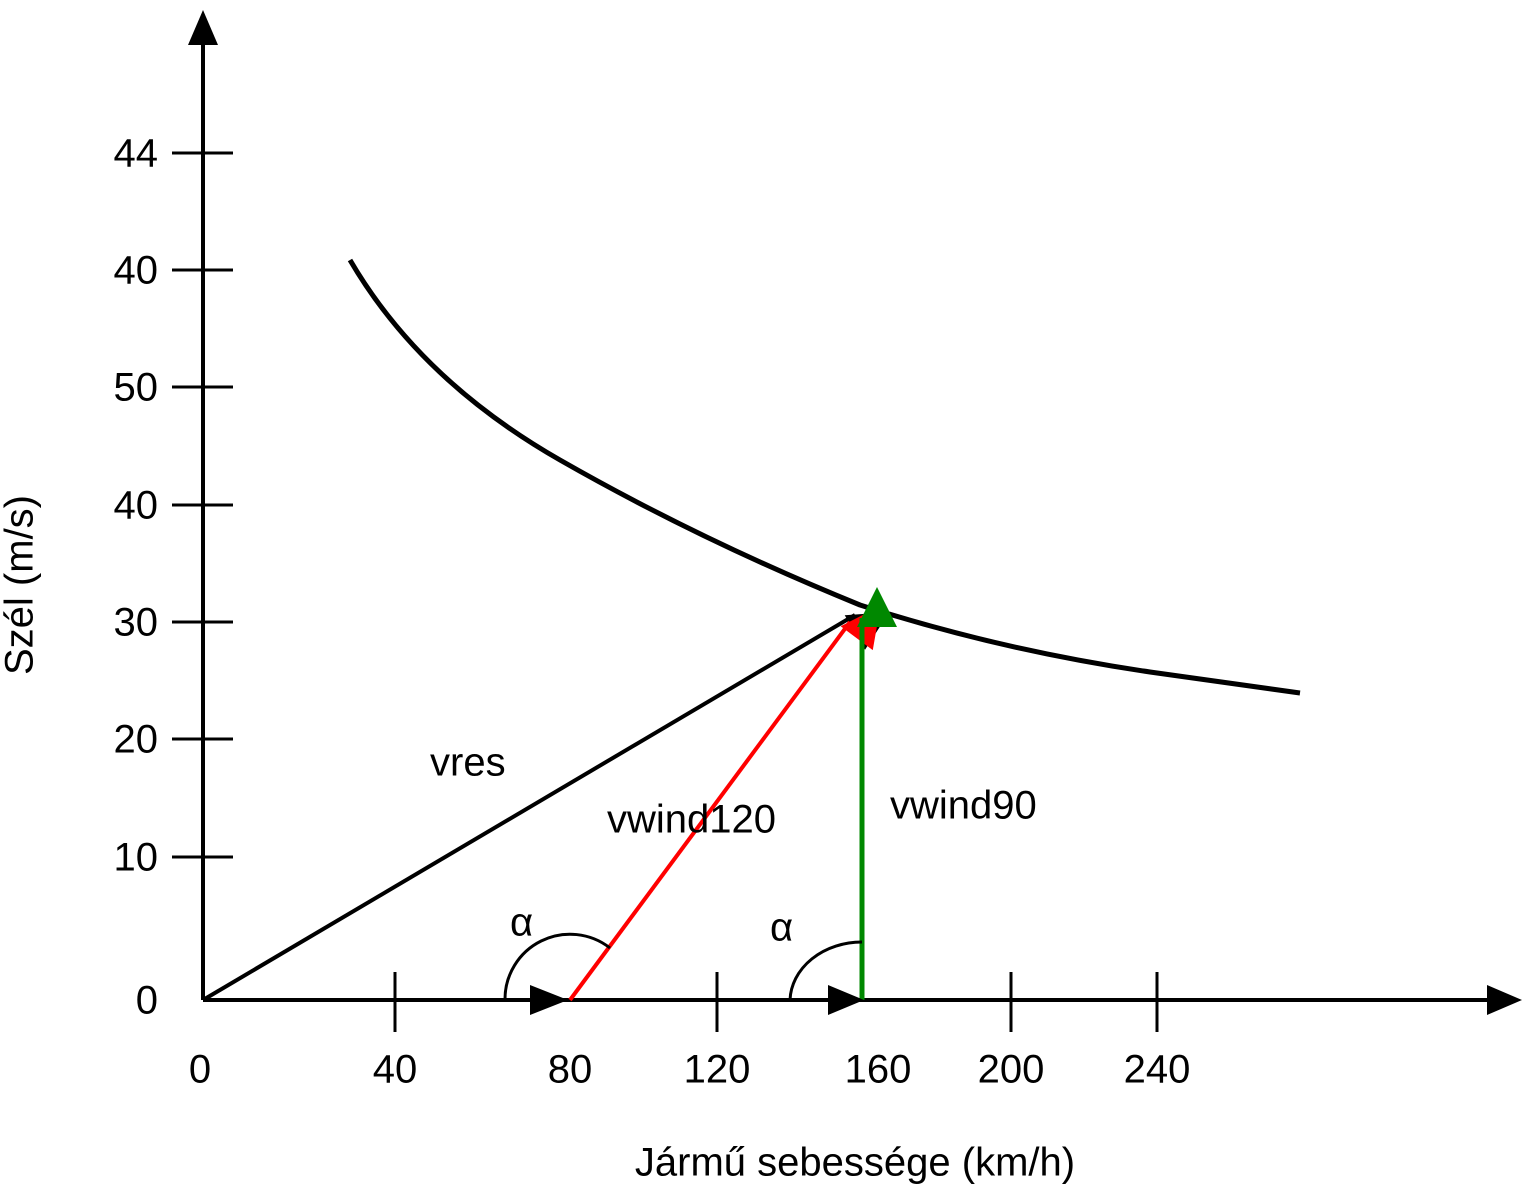 Image resolution: width=1527 pixels, height=1190 pixels. Describe the element at coordinates (136, 858) in the screenshot. I see `y-tick-label: 10` at that location.